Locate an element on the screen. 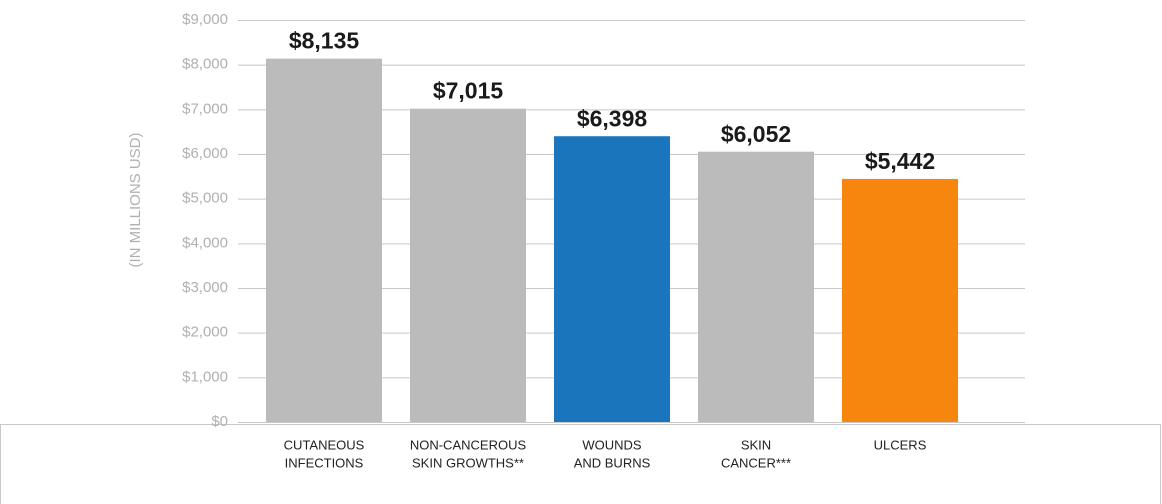  value-label: $7,015 is located at coordinates (468, 91).